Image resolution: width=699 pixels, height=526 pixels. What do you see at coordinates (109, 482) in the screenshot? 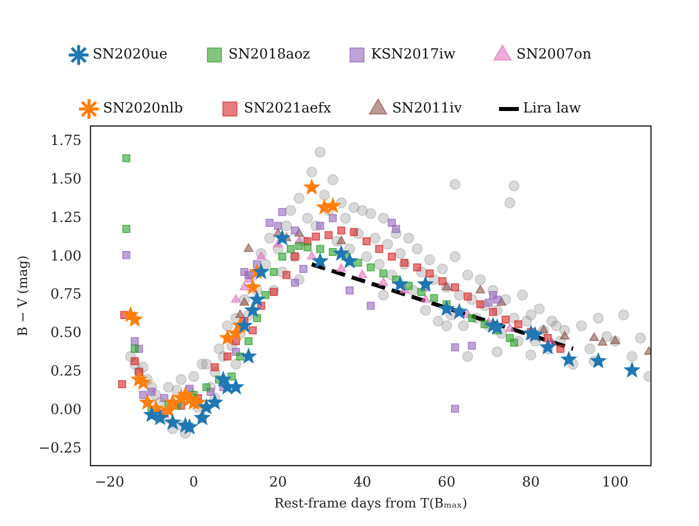
I see `x-tick-label: −20` at bounding box center [109, 482].